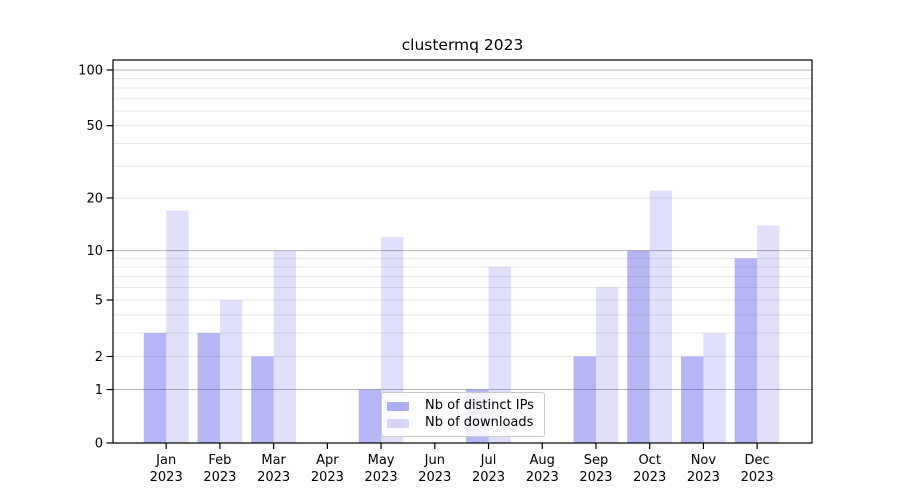  I want to click on bar-downloads-mar, so click(285, 346).